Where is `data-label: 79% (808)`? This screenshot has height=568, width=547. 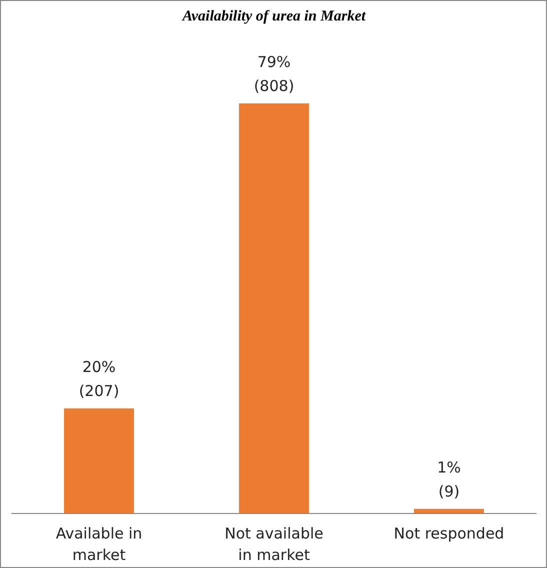
data-label: 79% (808) is located at coordinates (274, 74).